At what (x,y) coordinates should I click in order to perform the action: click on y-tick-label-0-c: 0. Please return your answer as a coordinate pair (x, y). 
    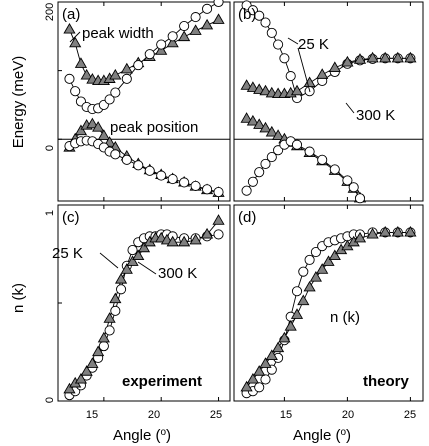
    Looking at the image, I should click on (50, 400).